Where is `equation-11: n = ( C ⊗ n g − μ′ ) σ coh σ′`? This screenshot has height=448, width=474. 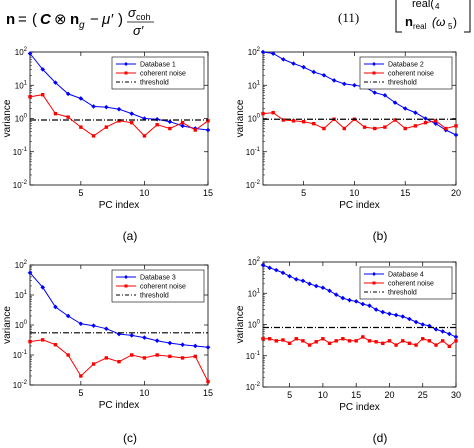
equation-11: n = ( C ⊗ n g − μ′ ) σ coh σ′ is located at coordinates (80, 20).